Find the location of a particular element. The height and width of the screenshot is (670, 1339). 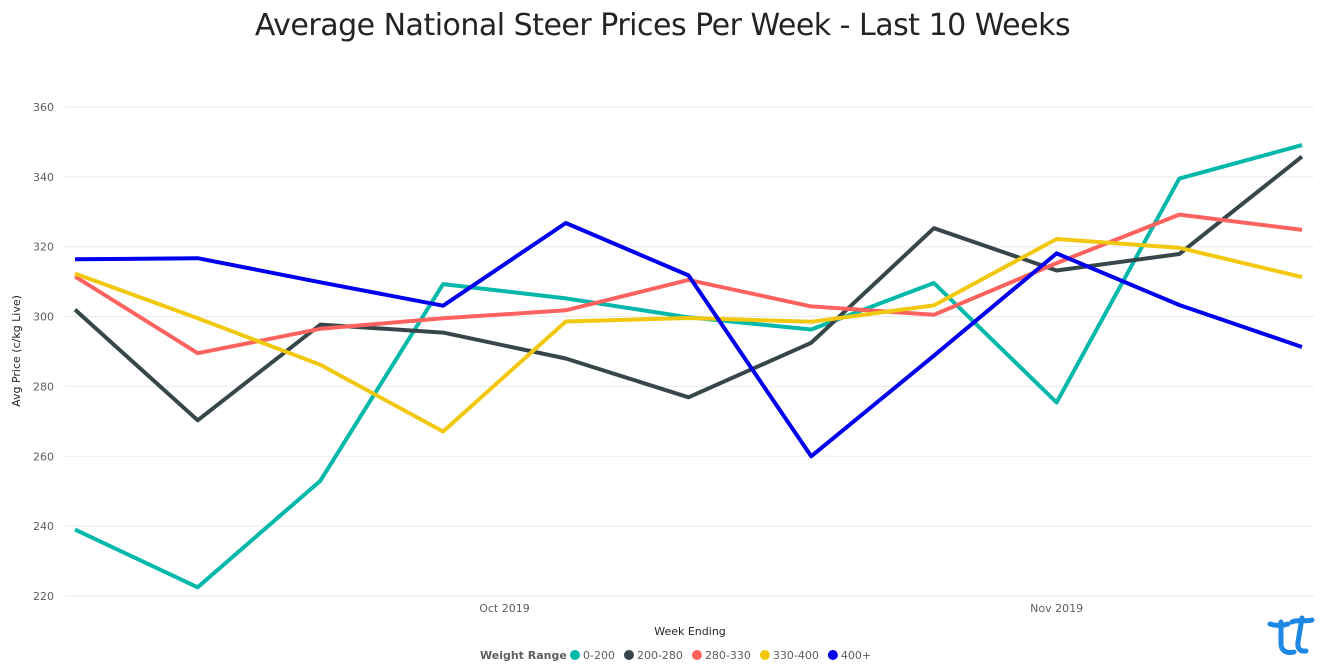

y-tick-label: 300 is located at coordinates (43, 317).